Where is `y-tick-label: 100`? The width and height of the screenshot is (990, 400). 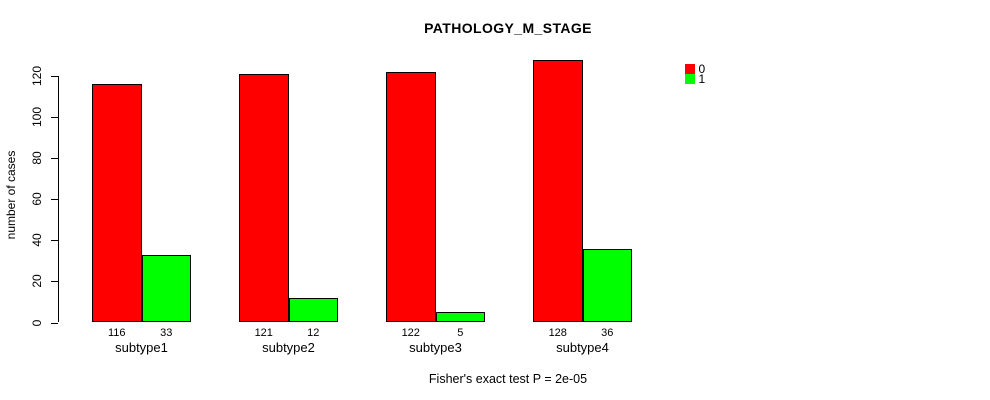
y-tick-label: 100 is located at coordinates (37, 117).